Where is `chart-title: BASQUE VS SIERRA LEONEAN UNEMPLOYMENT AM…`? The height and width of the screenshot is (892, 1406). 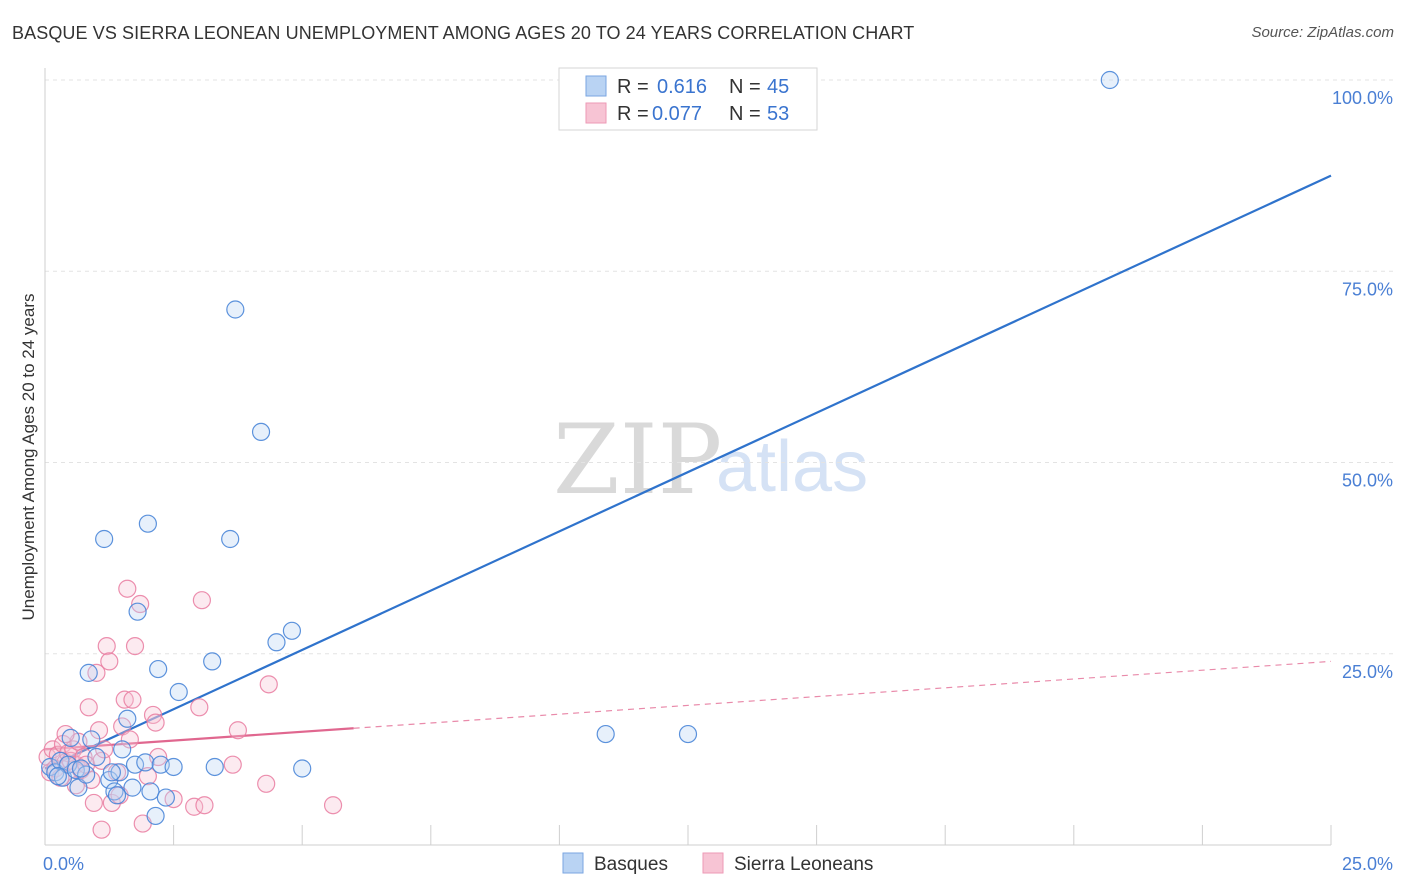 chart-title: BASQUE VS SIERRA LEONEAN UNEMPLOYMENT AM… is located at coordinates (463, 33).